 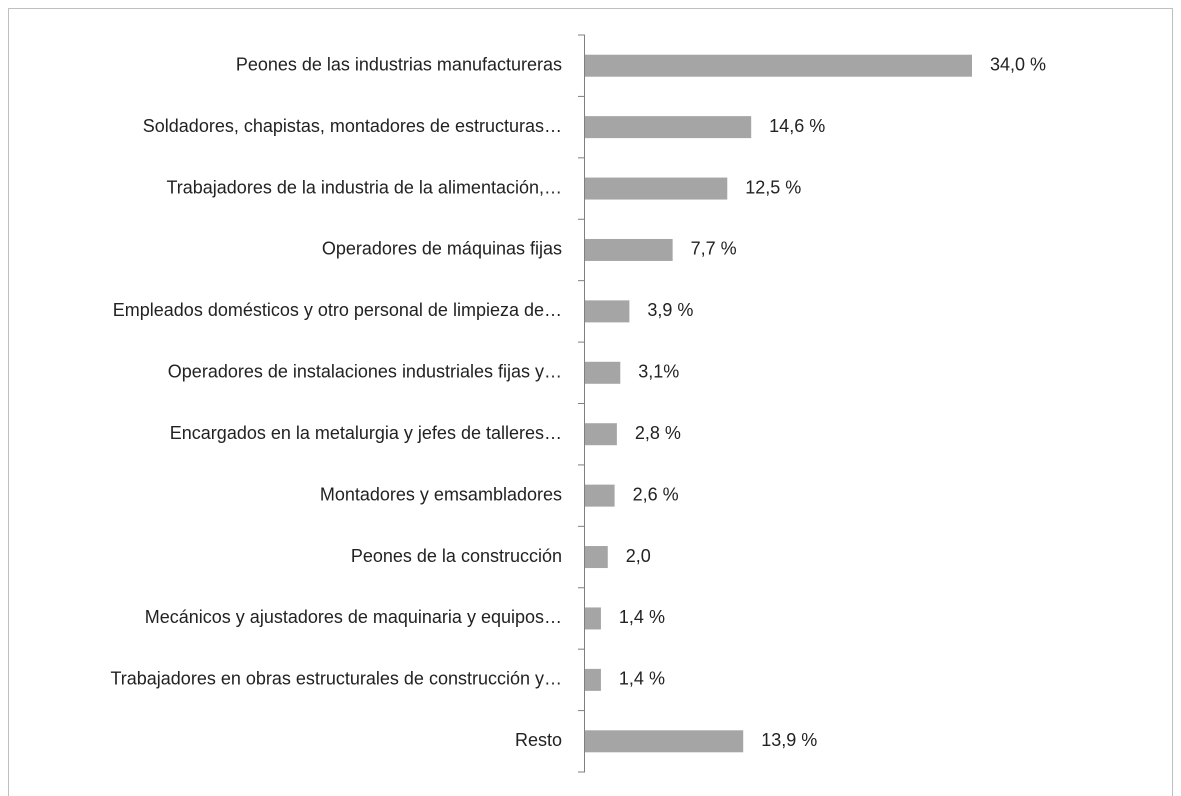 What do you see at coordinates (441, 494) in the screenshot?
I see `category-label: Montadores y emsambladores` at bounding box center [441, 494].